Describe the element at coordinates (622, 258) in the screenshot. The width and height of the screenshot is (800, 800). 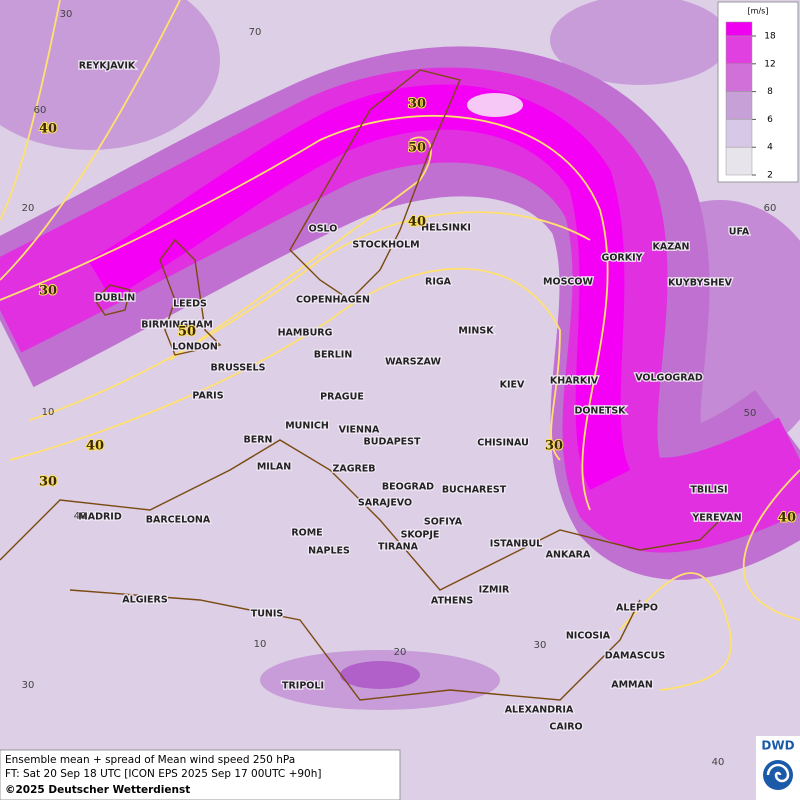
I see `city-label: GORKIY` at that location.